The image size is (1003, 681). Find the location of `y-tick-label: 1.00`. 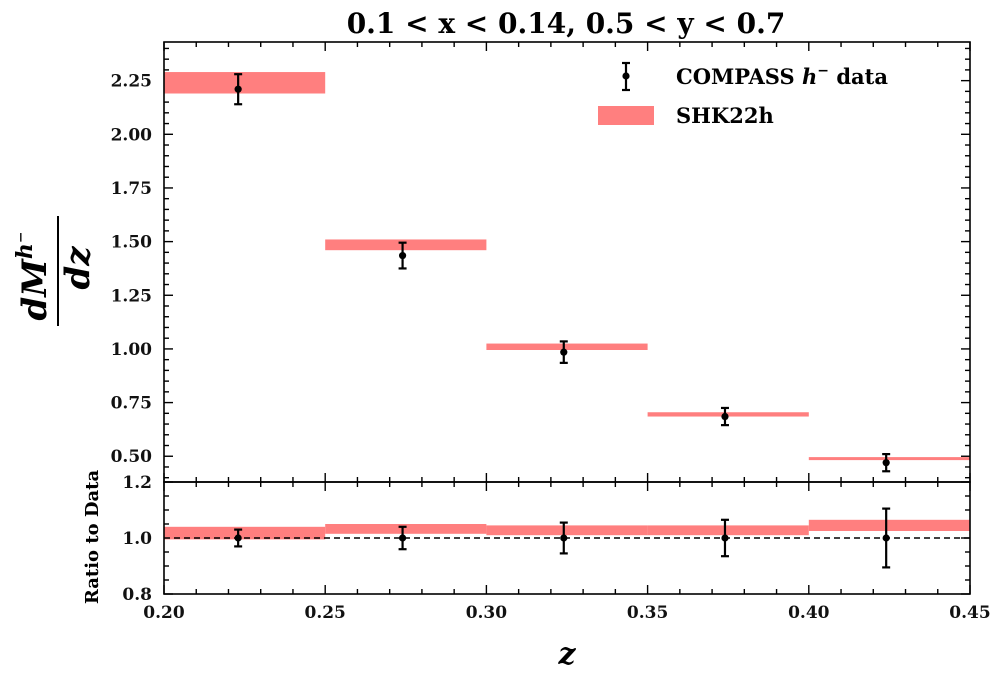

y-tick-label: 1.00 is located at coordinates (132, 350).